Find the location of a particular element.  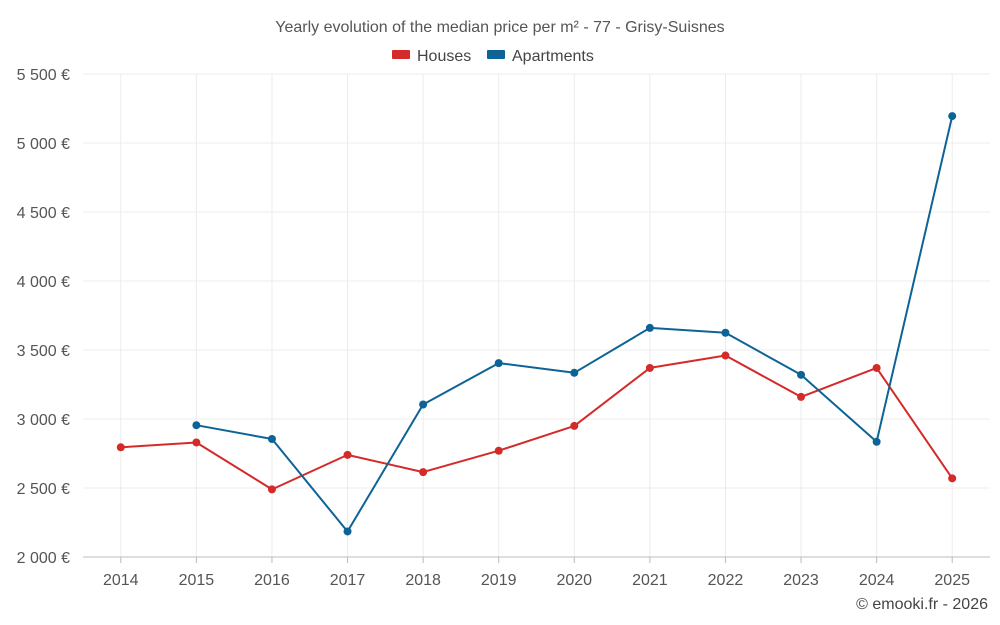

y-tick-label: 5 000 € is located at coordinates (43, 144).